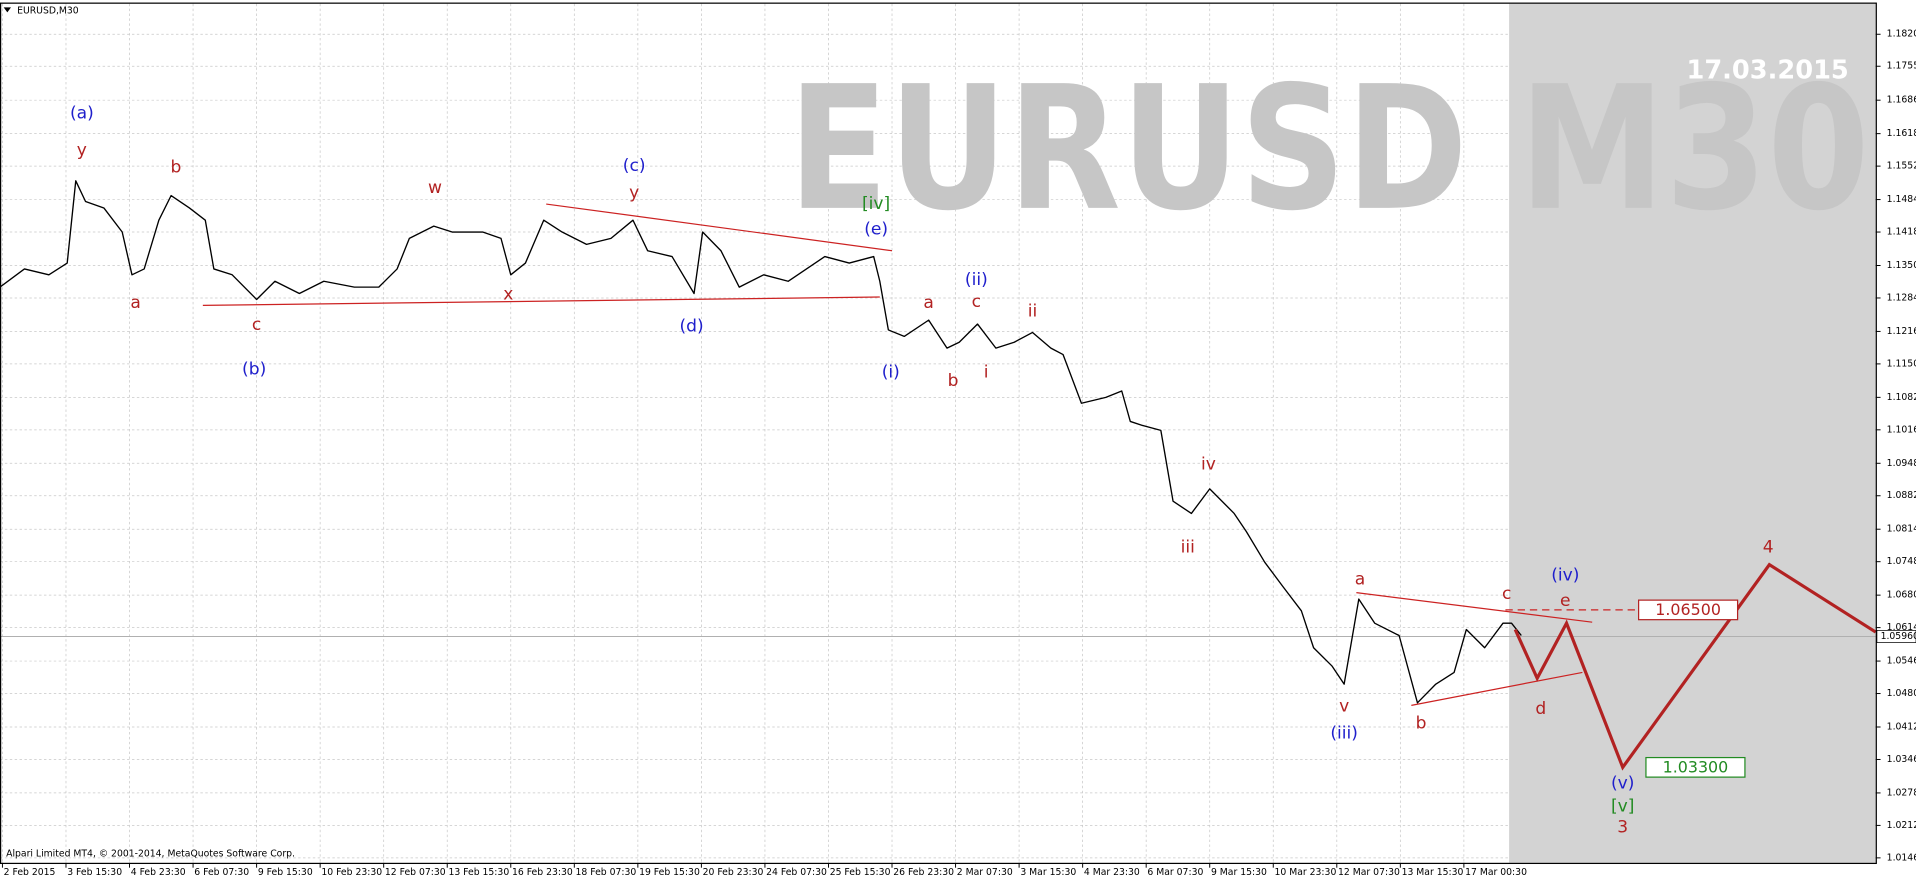  I want to click on wave-label: (iii), so click(1344, 733).